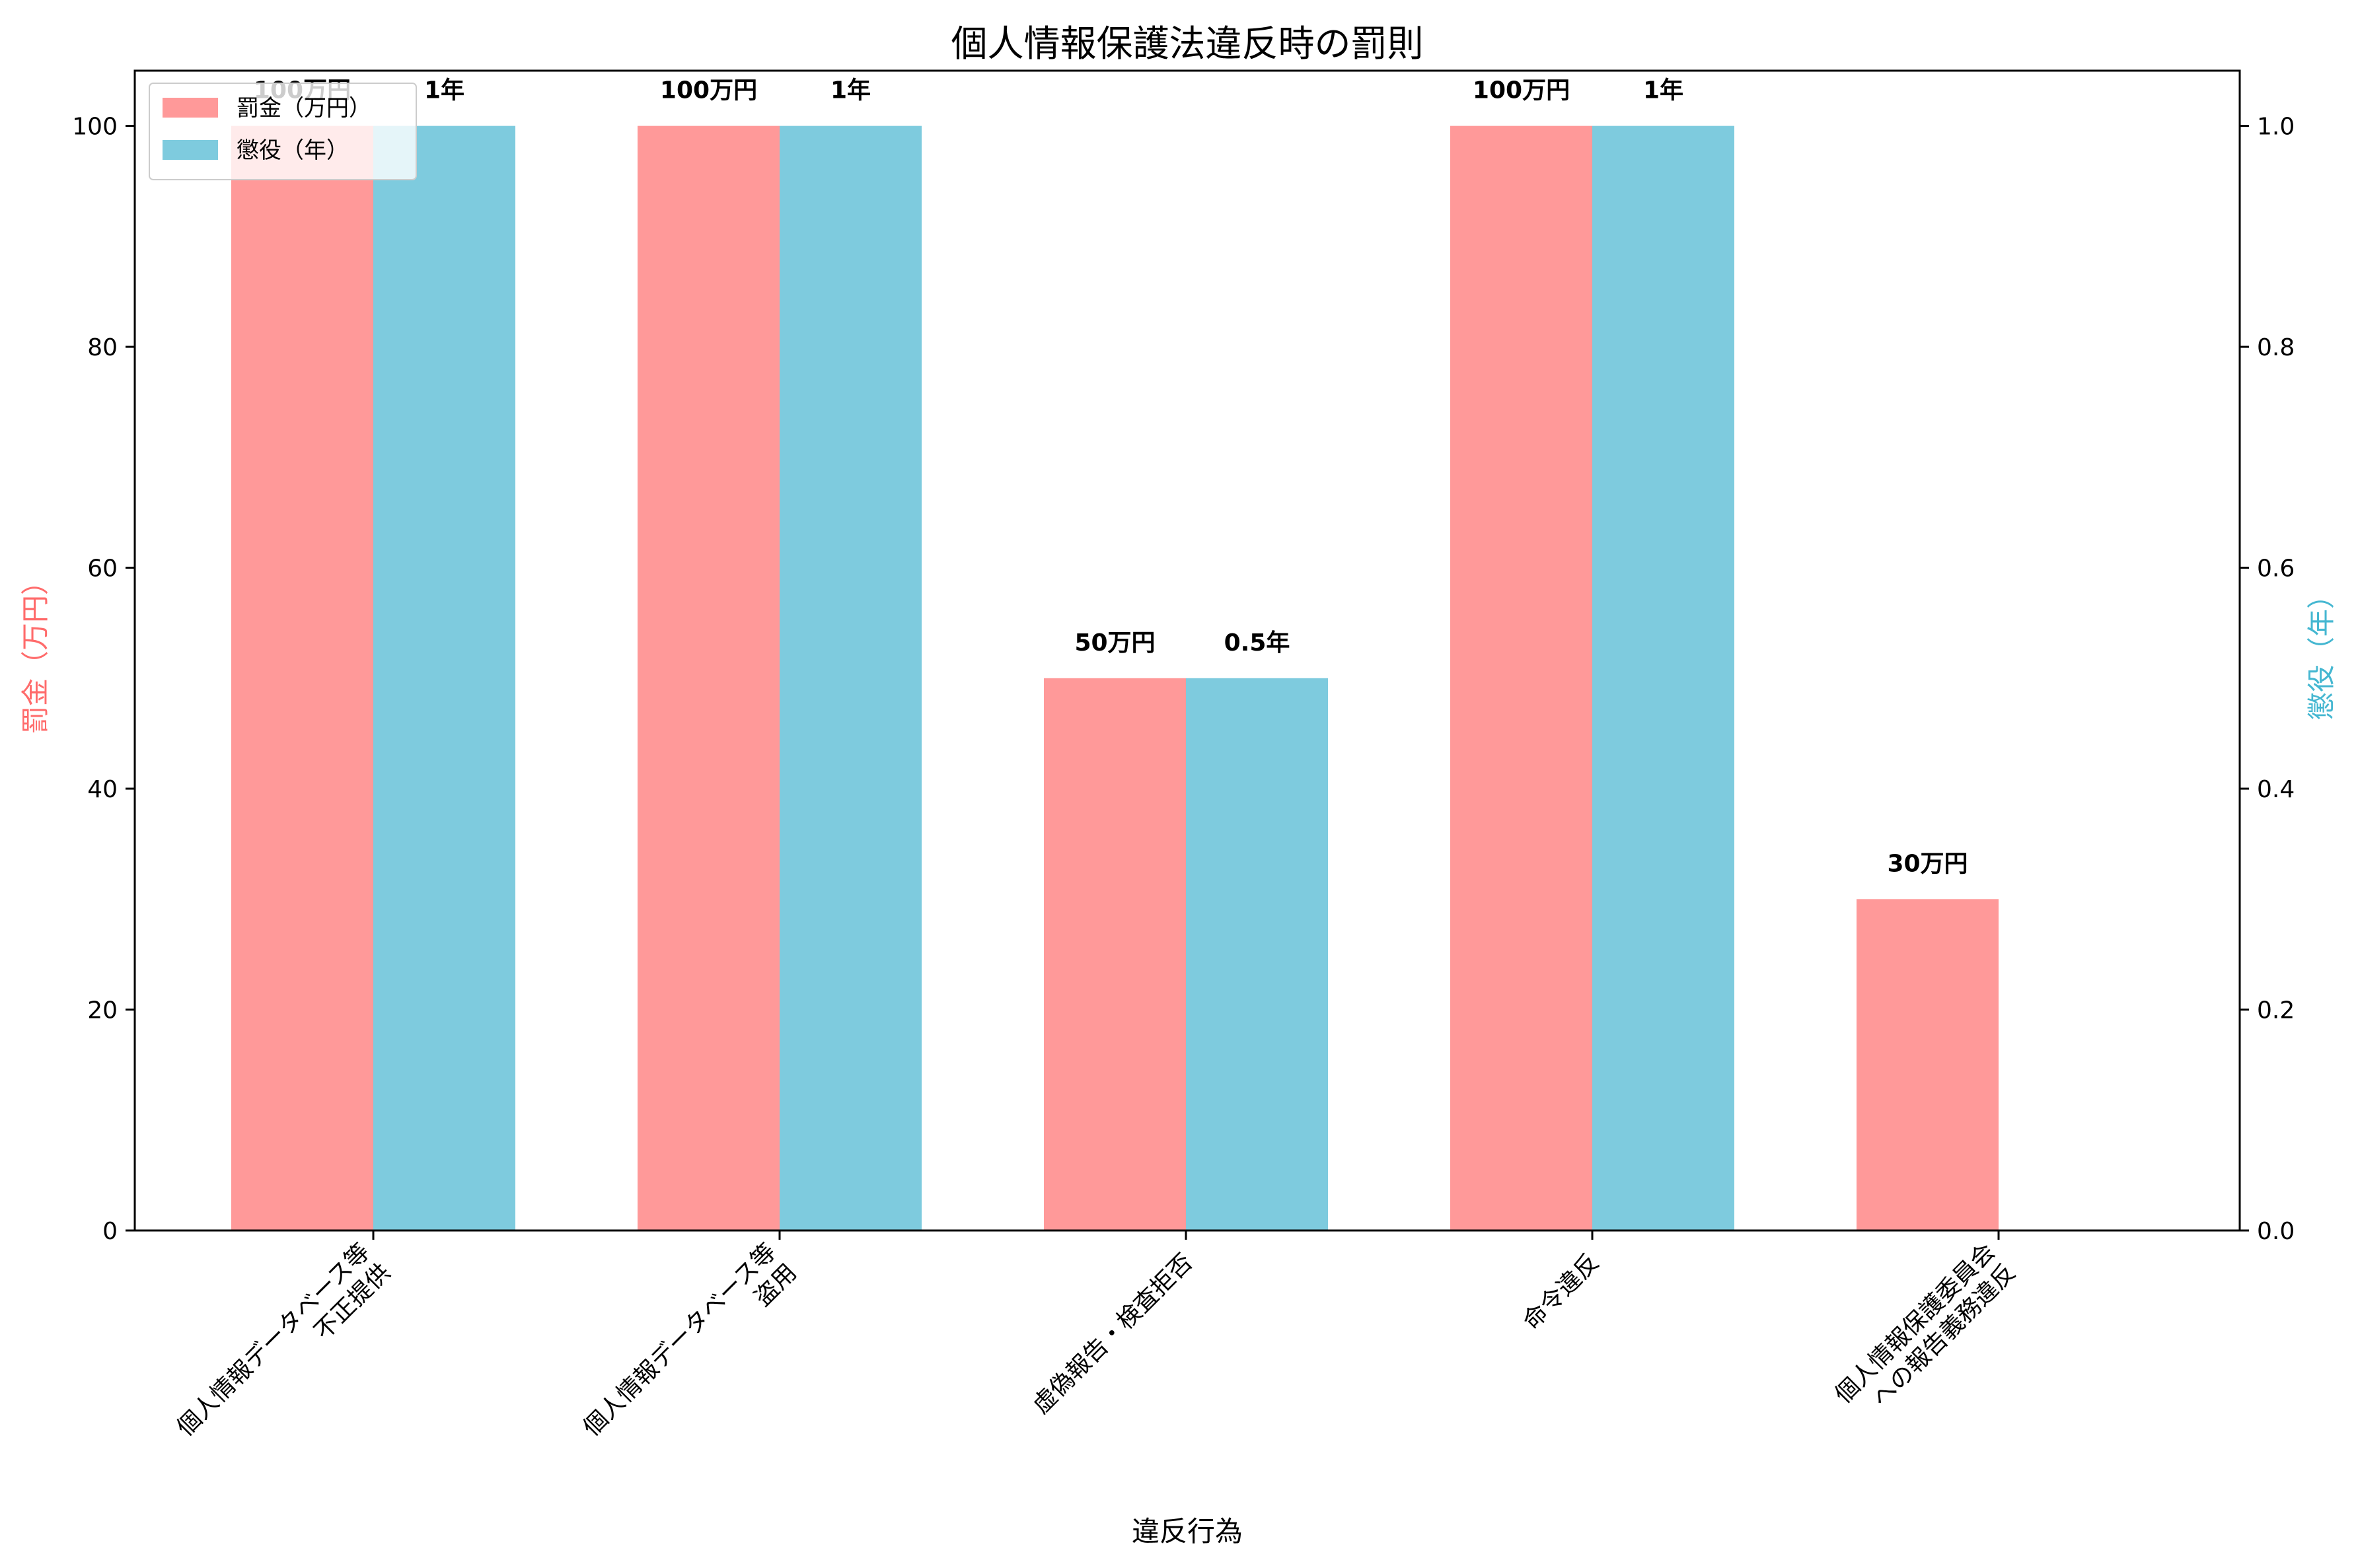 The image size is (2358, 1568). Describe the element at coordinates (2276, 1010) in the screenshot. I see `right-tick-label-1: 0.2` at that location.